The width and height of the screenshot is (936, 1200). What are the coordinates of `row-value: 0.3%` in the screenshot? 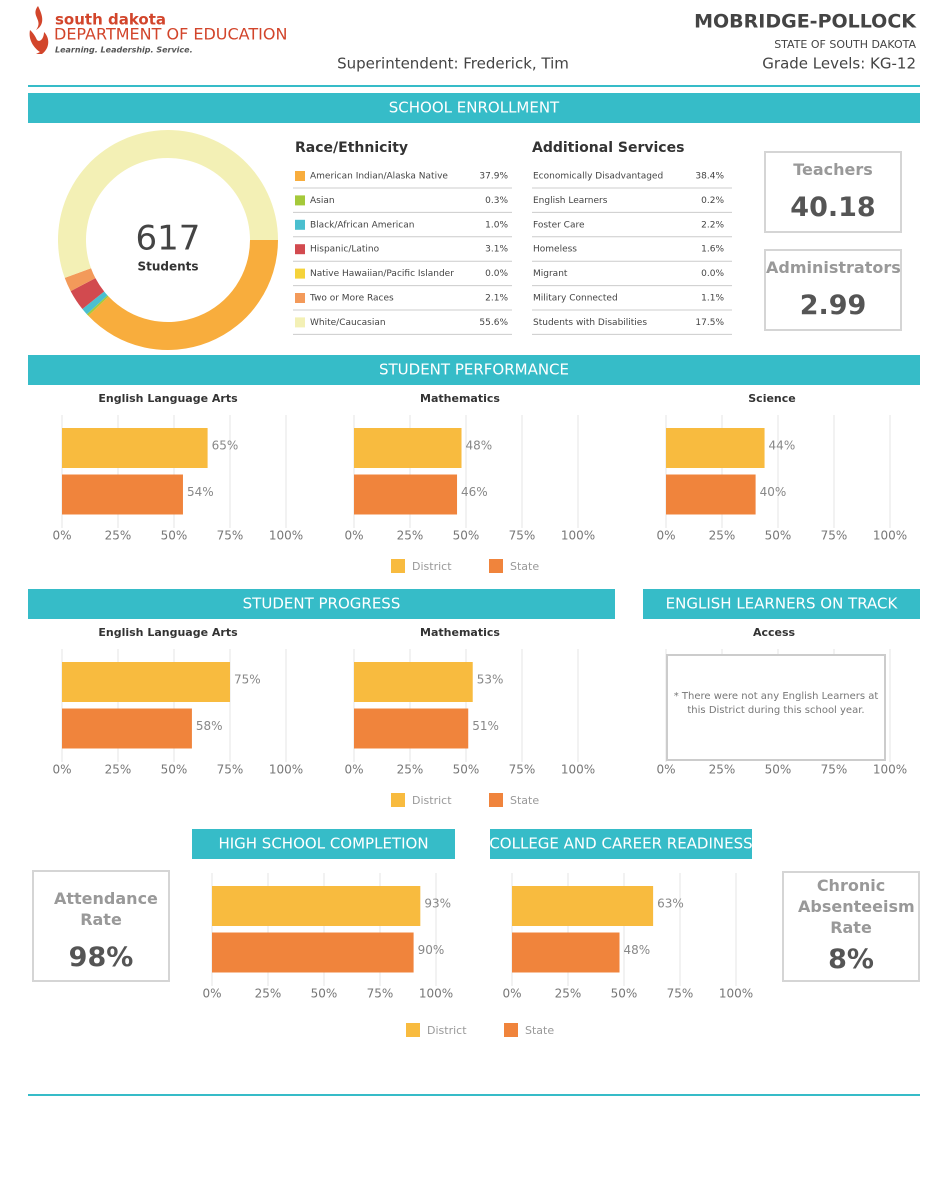 It's located at (496, 201).